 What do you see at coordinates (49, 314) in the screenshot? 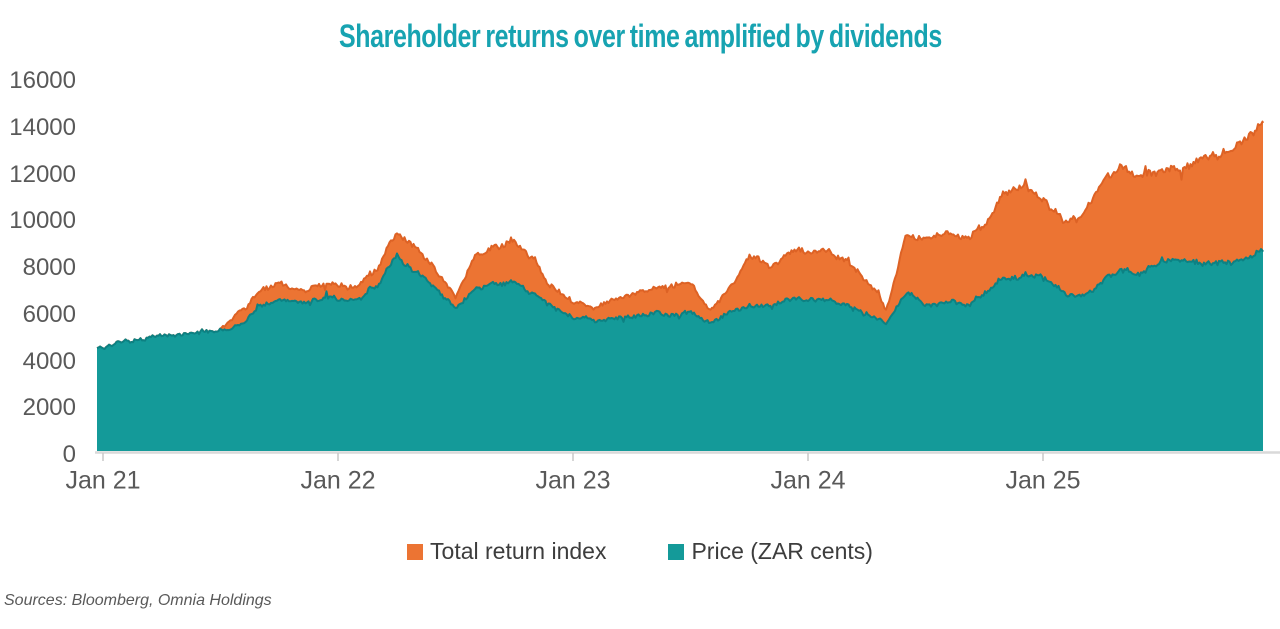
I see `y-axis-label: 6000` at bounding box center [49, 314].